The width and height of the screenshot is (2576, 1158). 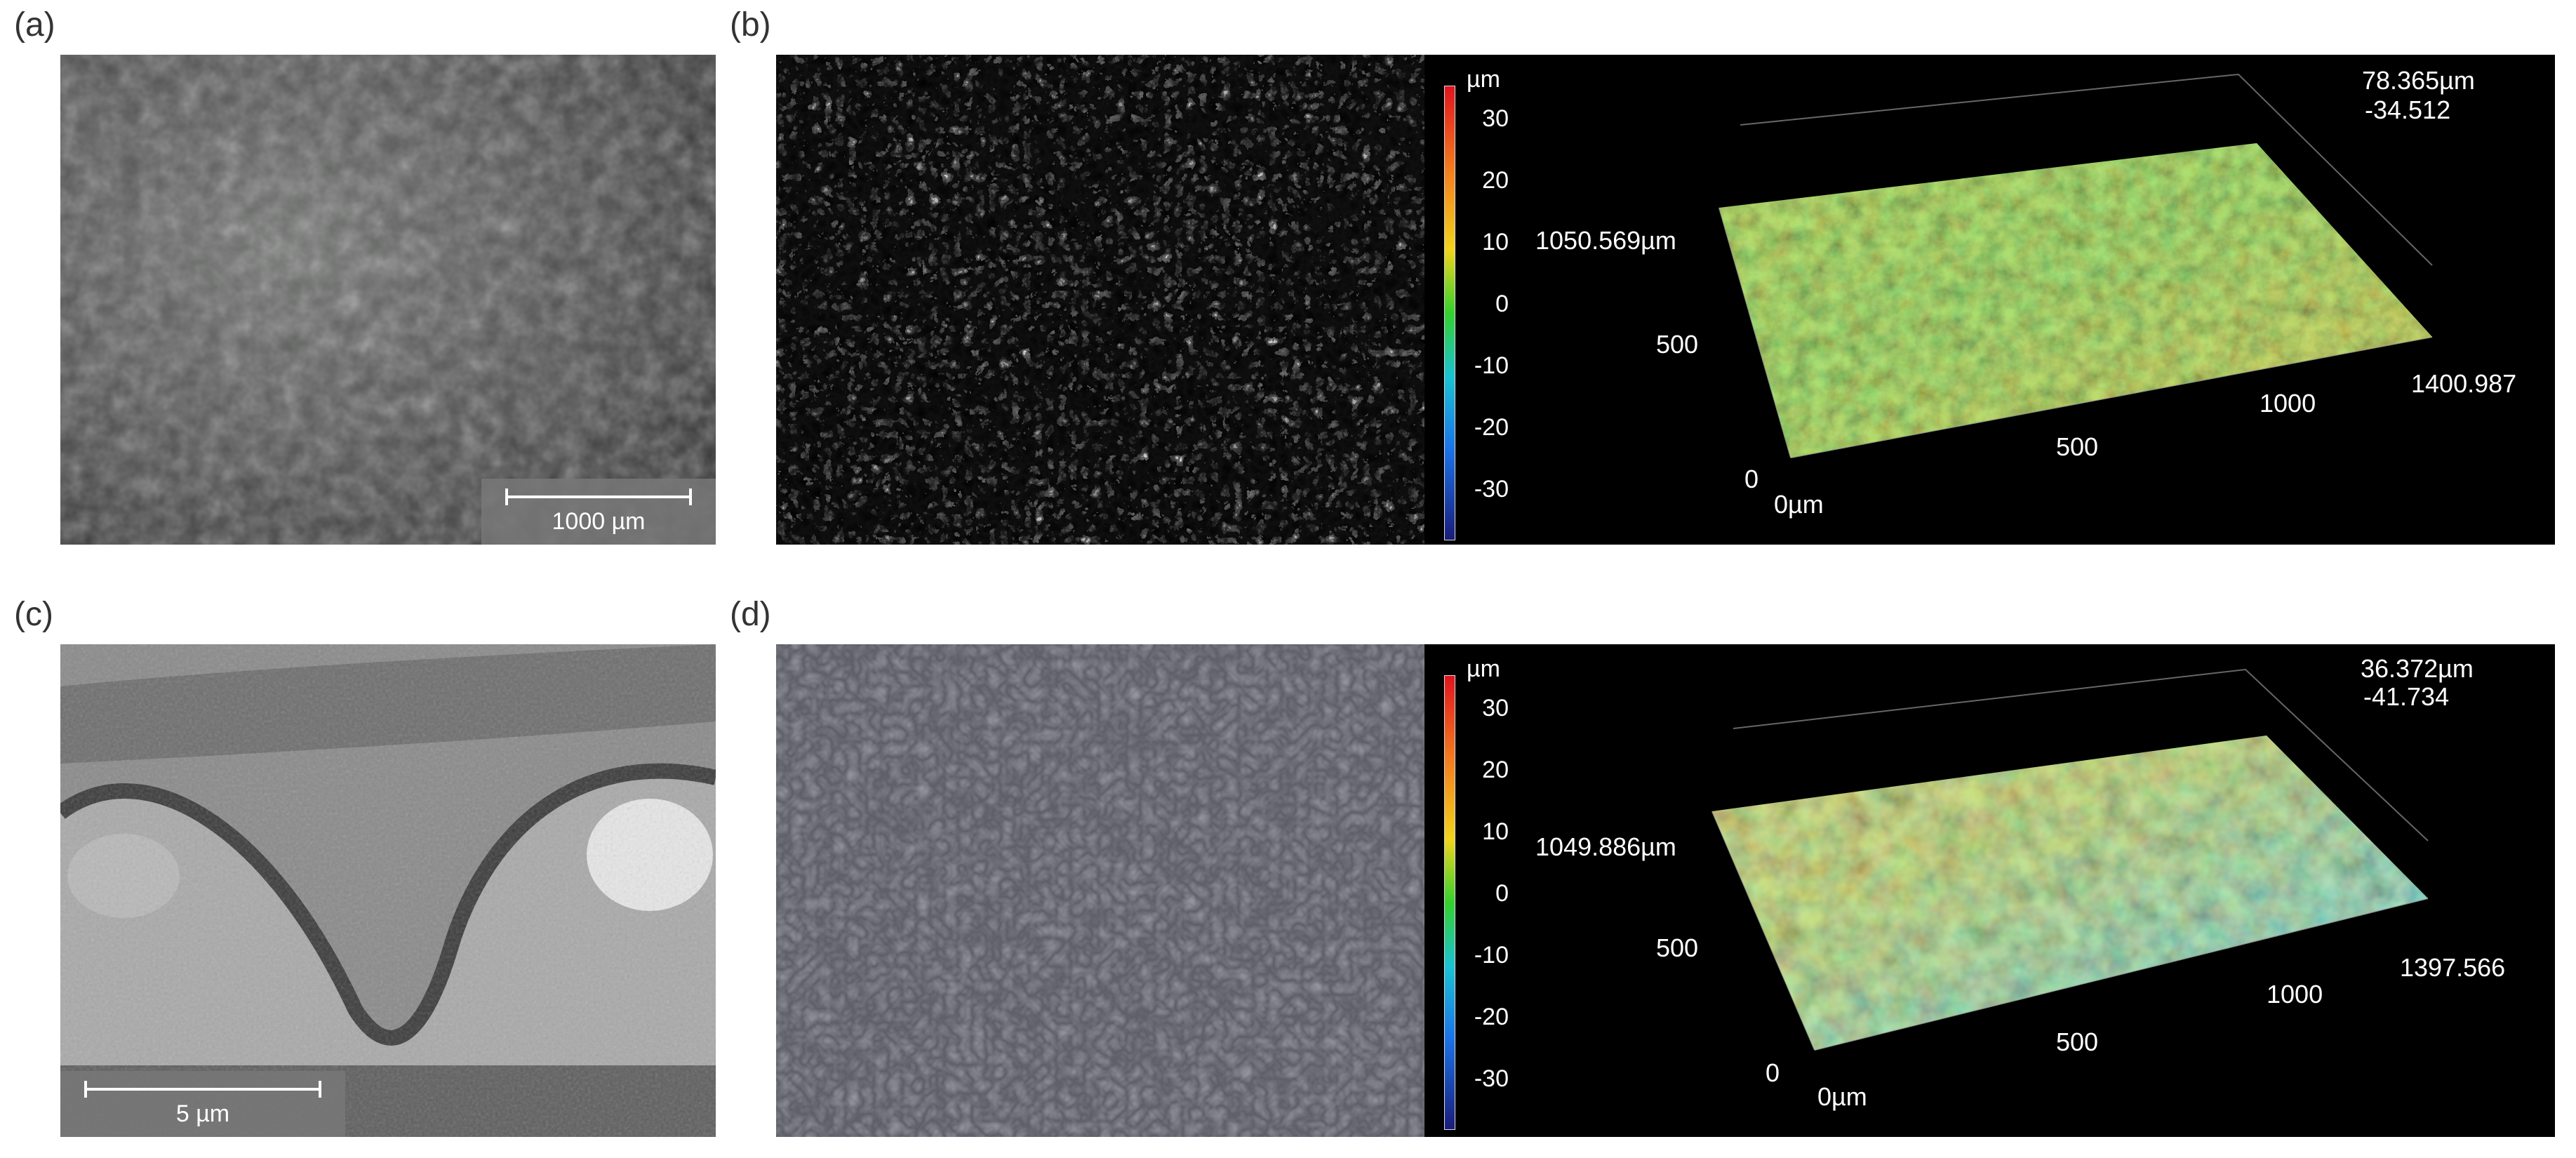 I want to click on panel-d-cb-tick: 0, so click(x=1502, y=893).